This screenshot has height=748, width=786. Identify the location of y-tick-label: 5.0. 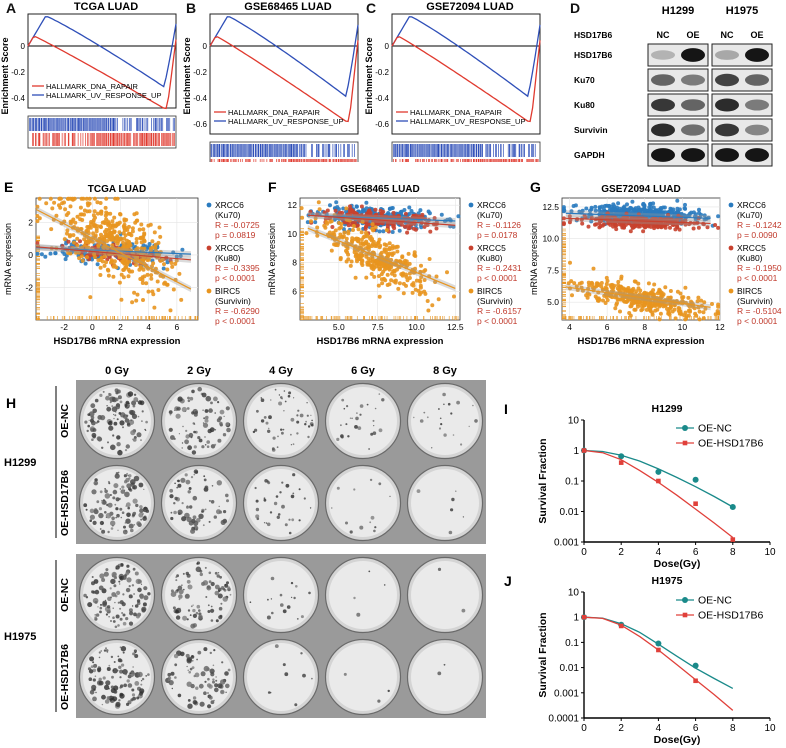
(553, 302).